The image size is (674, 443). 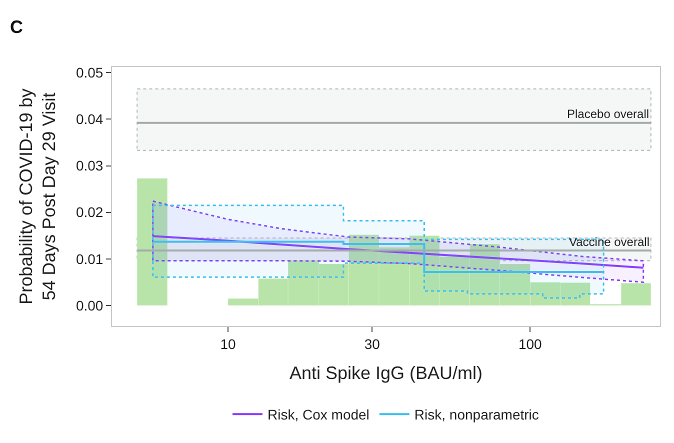 I want to click on chart-title: C, so click(x=16, y=27).